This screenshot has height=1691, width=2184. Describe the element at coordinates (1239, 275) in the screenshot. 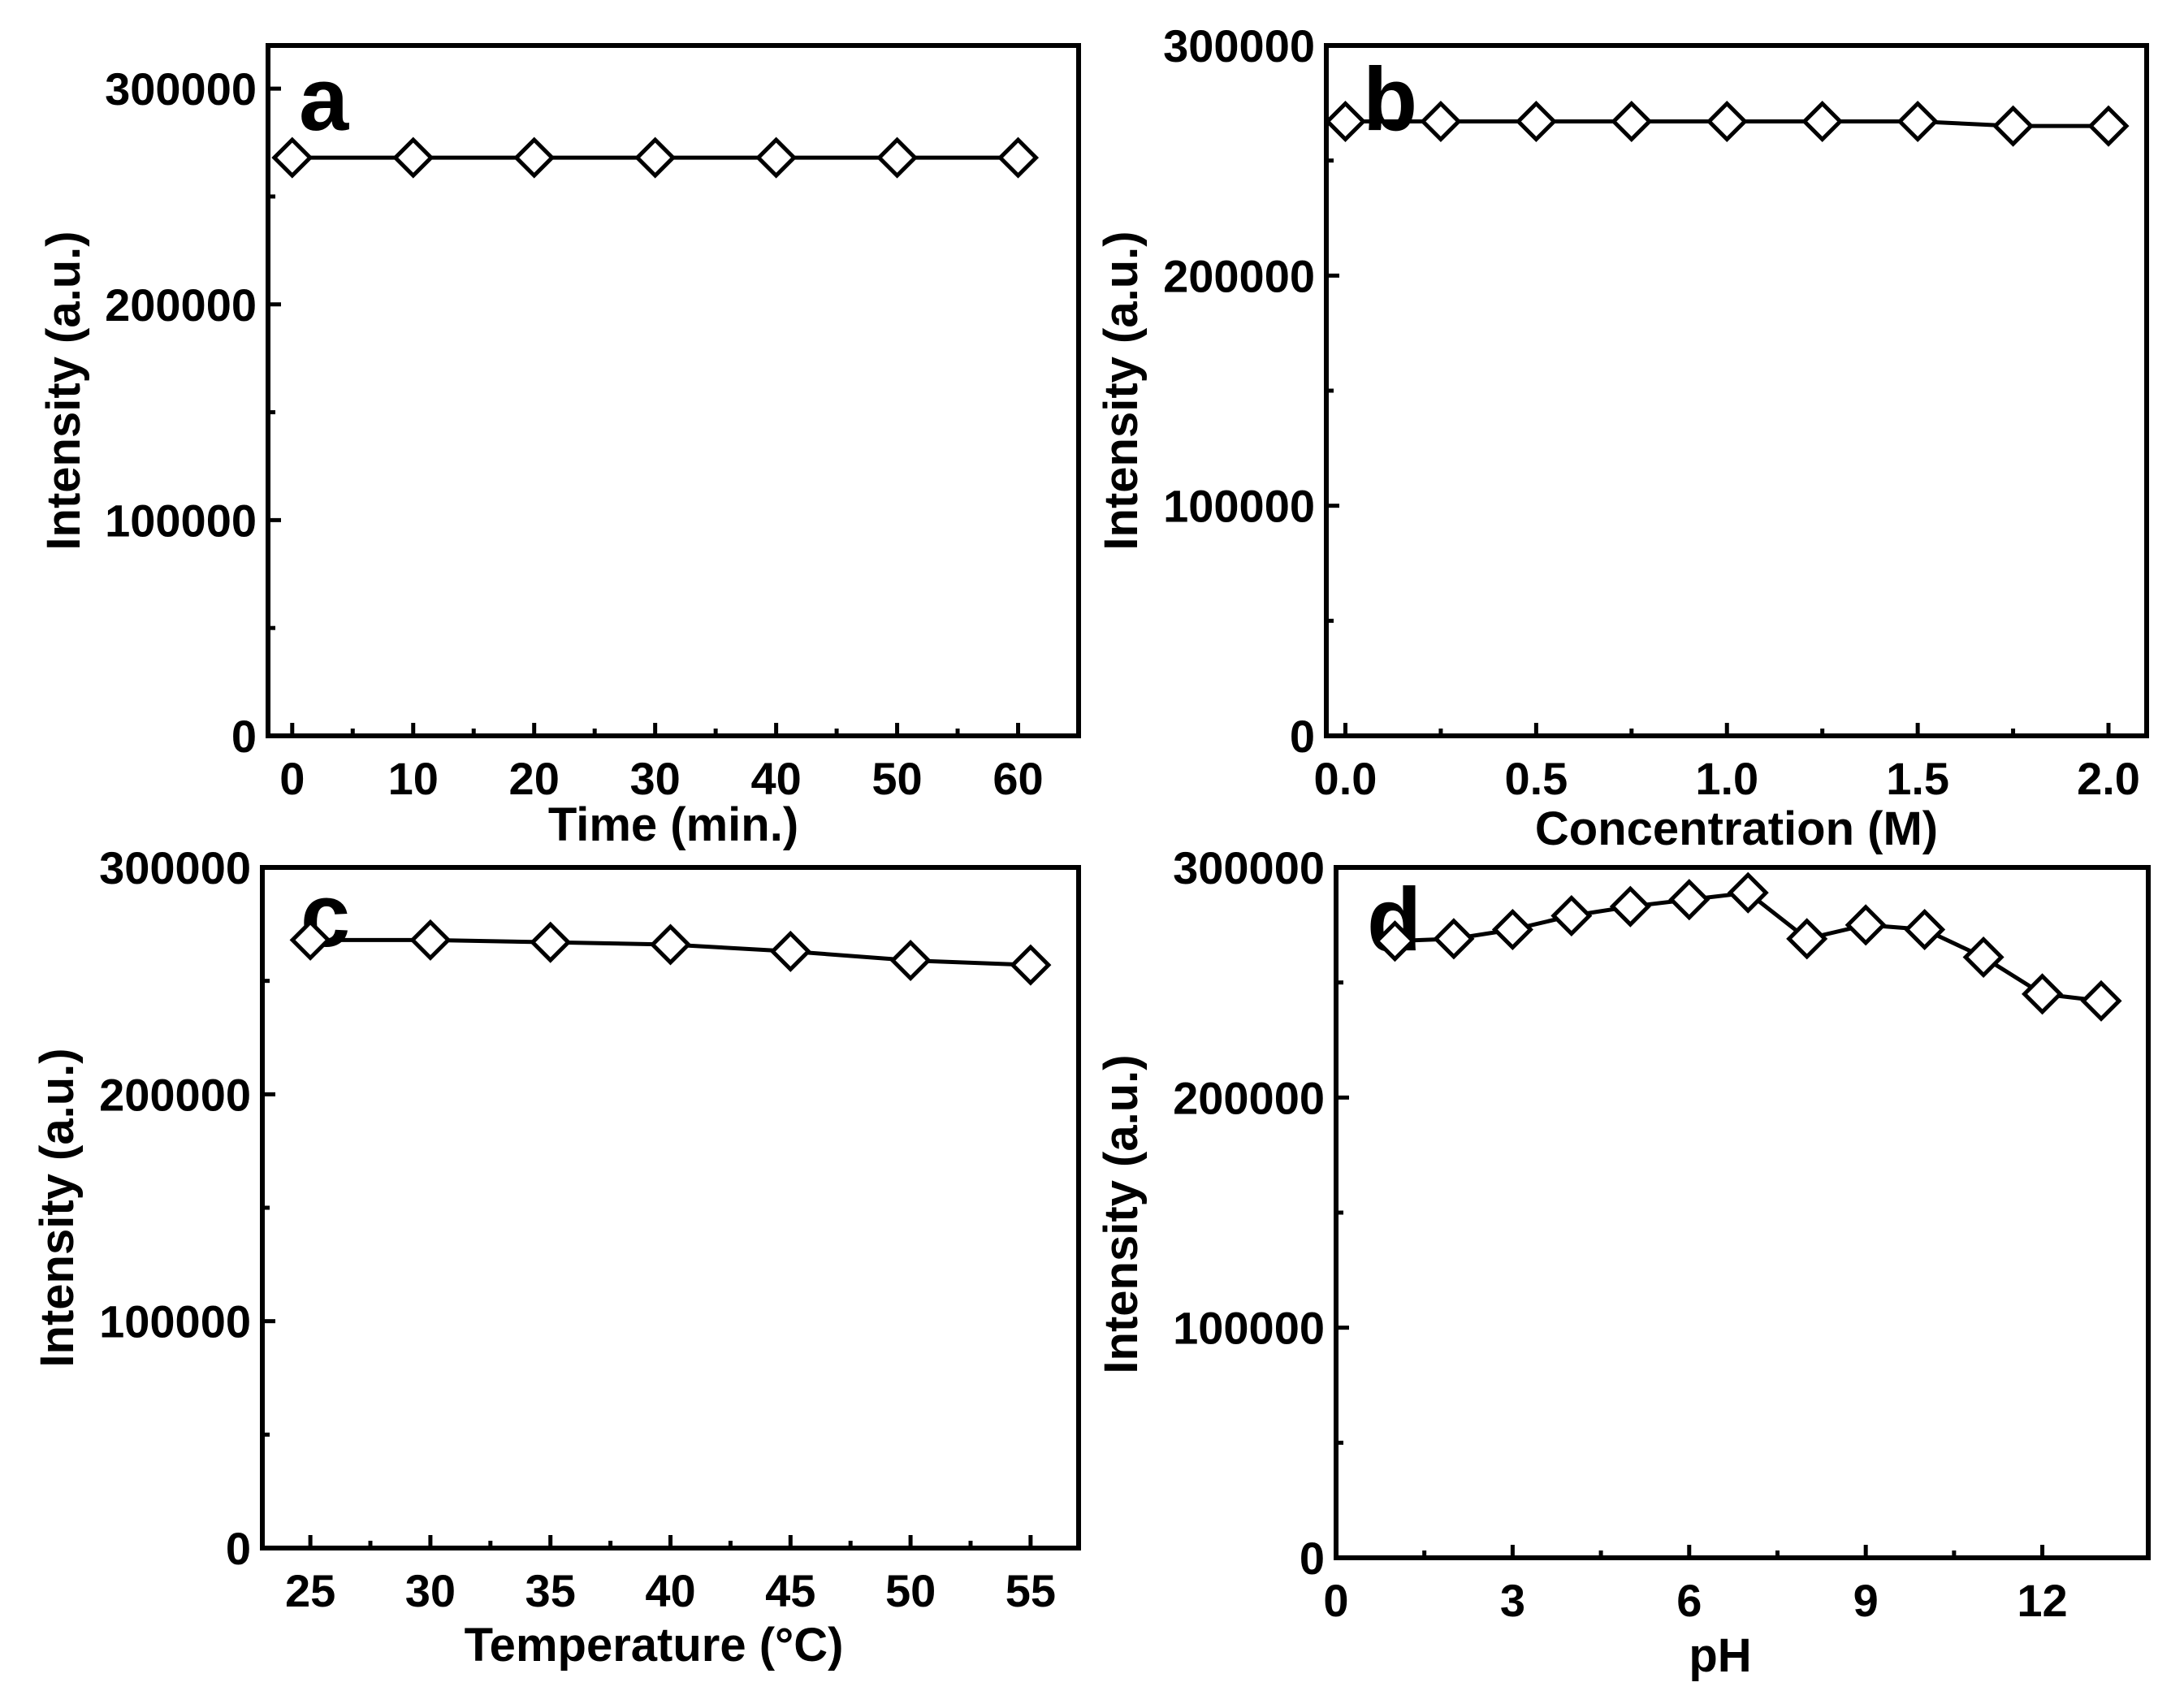

I see `y-tick-label-b: 200000` at that location.